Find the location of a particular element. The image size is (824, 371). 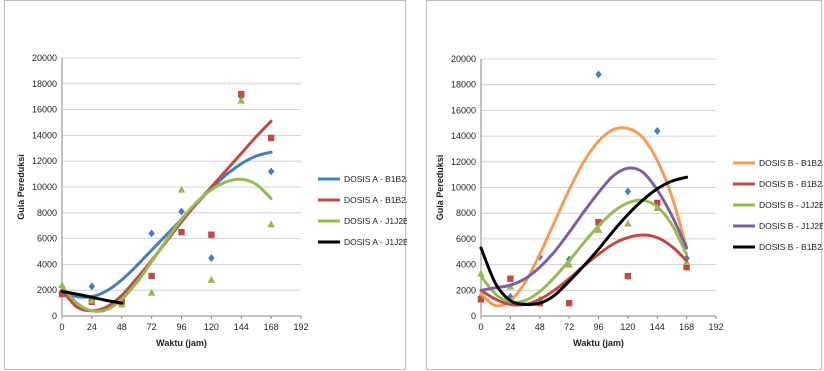

chart-b-ytick-label: 6000 is located at coordinates (466, 239).